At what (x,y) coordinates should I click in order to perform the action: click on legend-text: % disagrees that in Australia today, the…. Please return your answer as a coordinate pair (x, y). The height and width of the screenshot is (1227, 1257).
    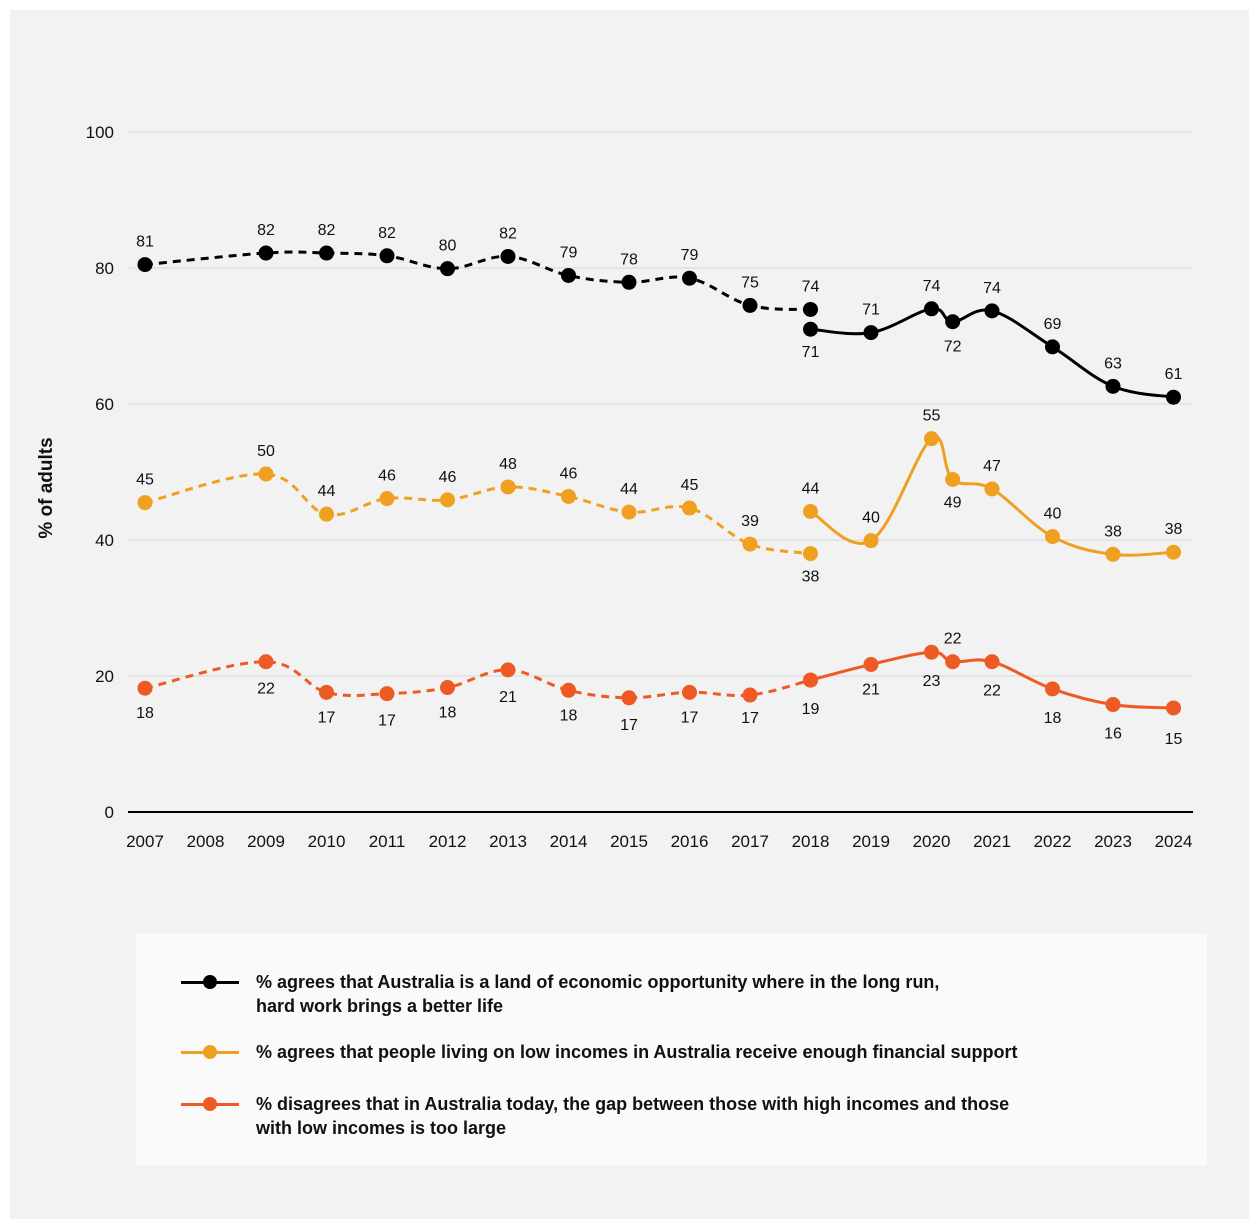
    Looking at the image, I should click on (633, 1104).